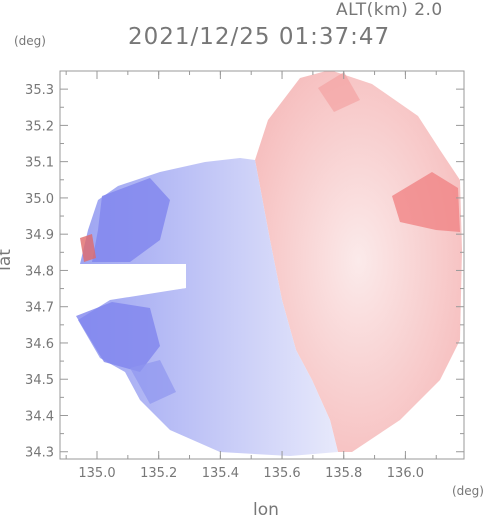 This screenshot has width=491, height=521. Describe the element at coordinates (39, 199) in the screenshot. I see `y-tick-label: 35.0` at that location.